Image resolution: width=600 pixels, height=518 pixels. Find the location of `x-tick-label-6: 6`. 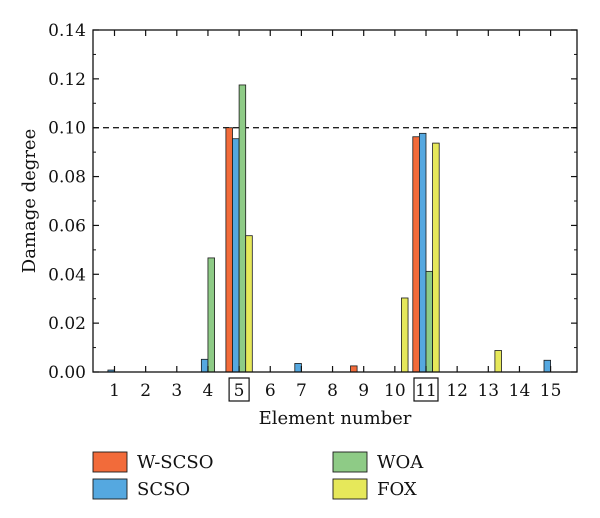

x-tick-label-6: 6 is located at coordinates (270, 391).